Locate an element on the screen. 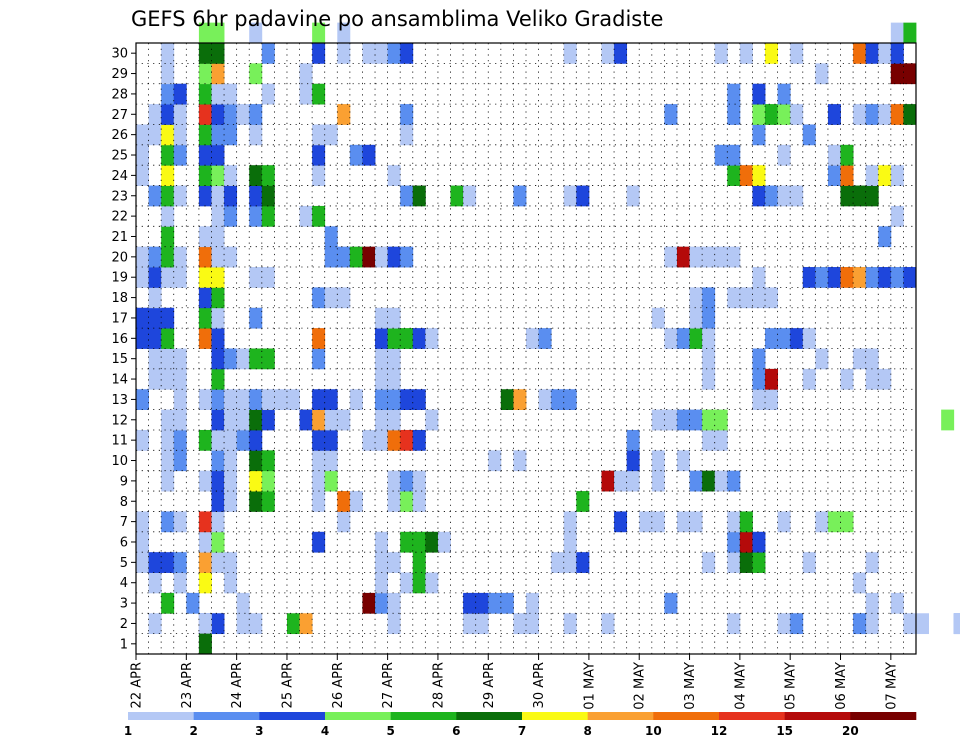 This screenshot has width=960, height=742. x-tick-label: 06 MAY is located at coordinates (841, 686).